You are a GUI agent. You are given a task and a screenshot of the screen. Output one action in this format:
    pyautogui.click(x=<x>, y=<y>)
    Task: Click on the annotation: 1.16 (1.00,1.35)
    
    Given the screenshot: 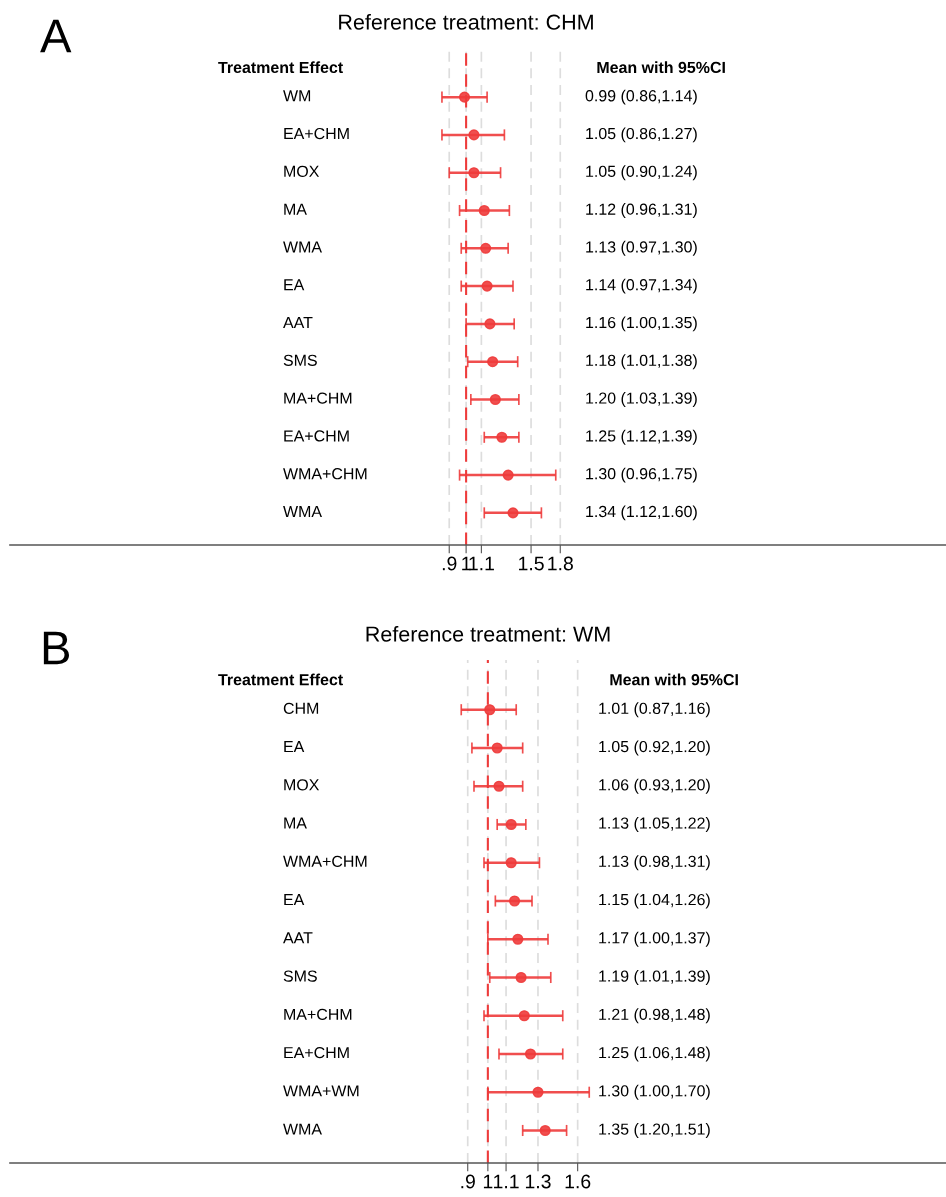 What is the action you would take?
    pyautogui.click(x=641, y=324)
    